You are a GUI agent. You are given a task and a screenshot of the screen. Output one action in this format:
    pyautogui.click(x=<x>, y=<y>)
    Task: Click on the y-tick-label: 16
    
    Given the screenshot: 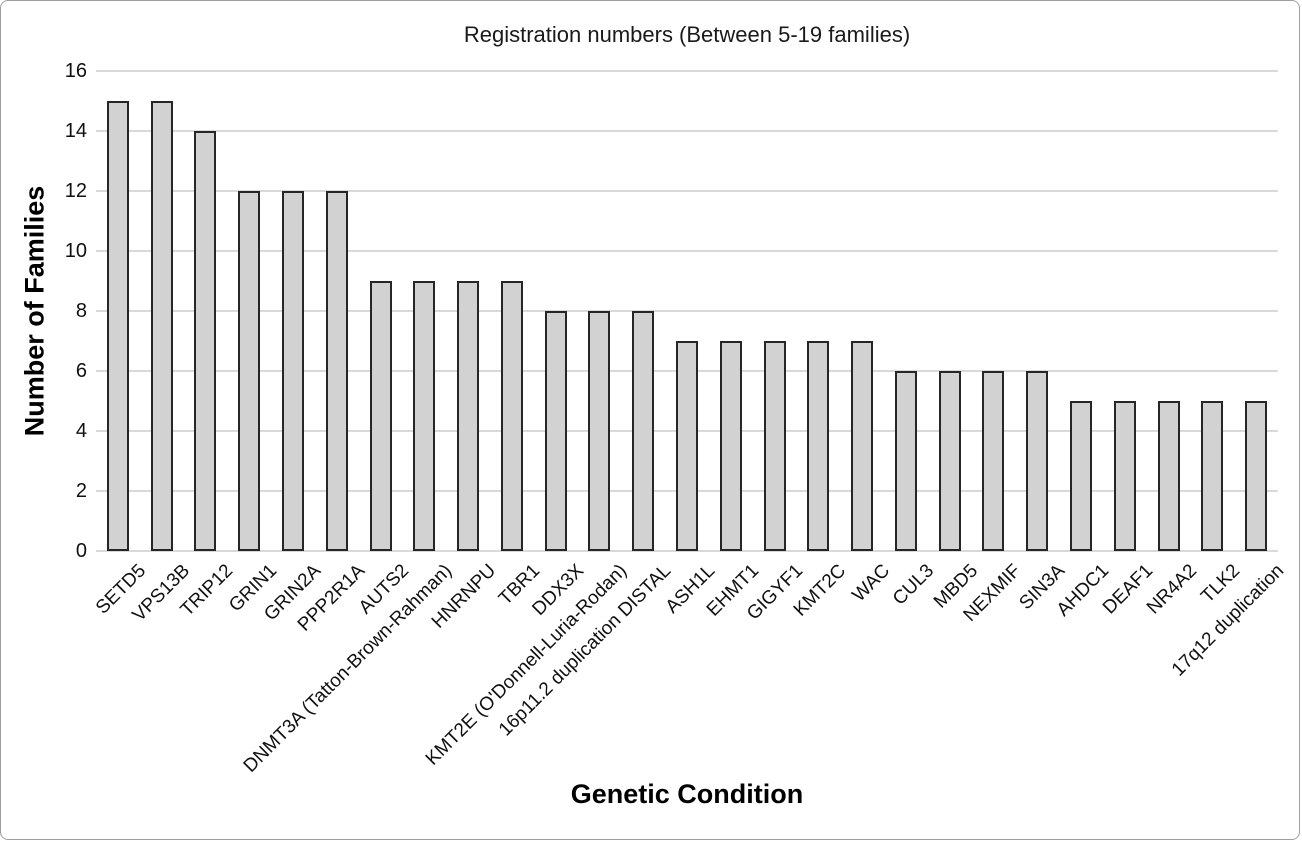 What is the action you would take?
    pyautogui.click(x=75, y=71)
    